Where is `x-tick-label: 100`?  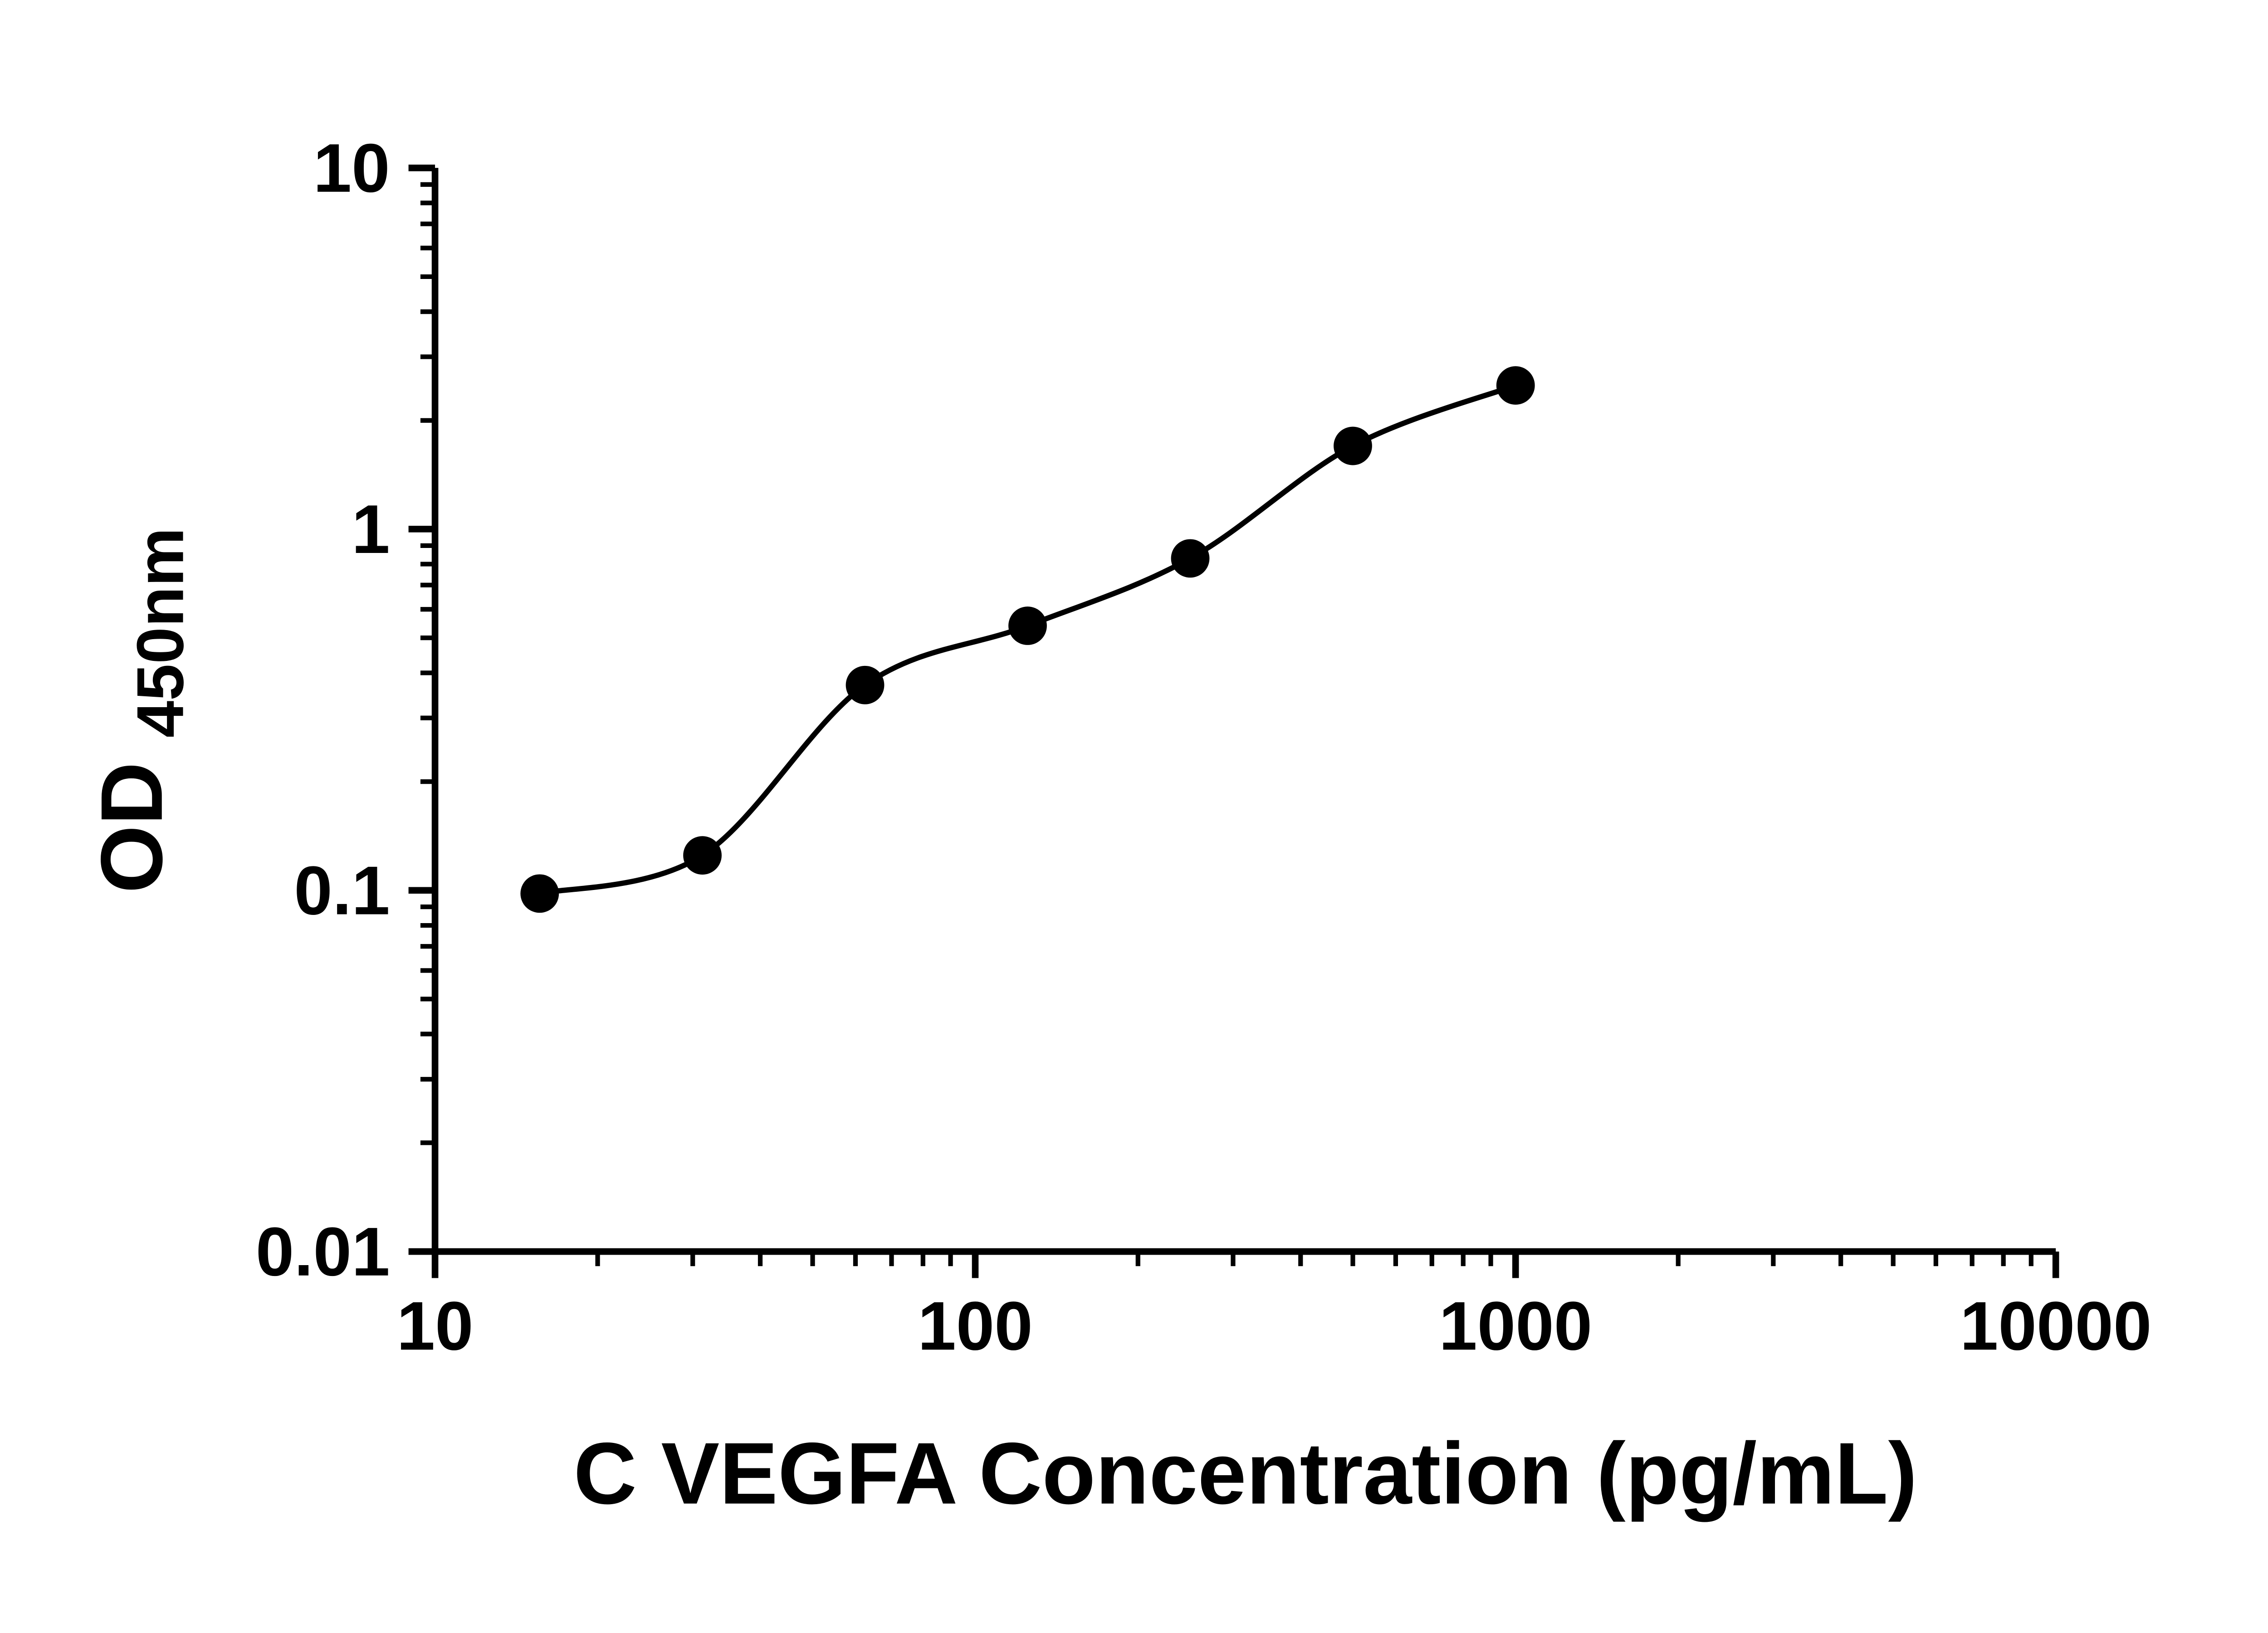 x-tick-label: 100 is located at coordinates (976, 1325).